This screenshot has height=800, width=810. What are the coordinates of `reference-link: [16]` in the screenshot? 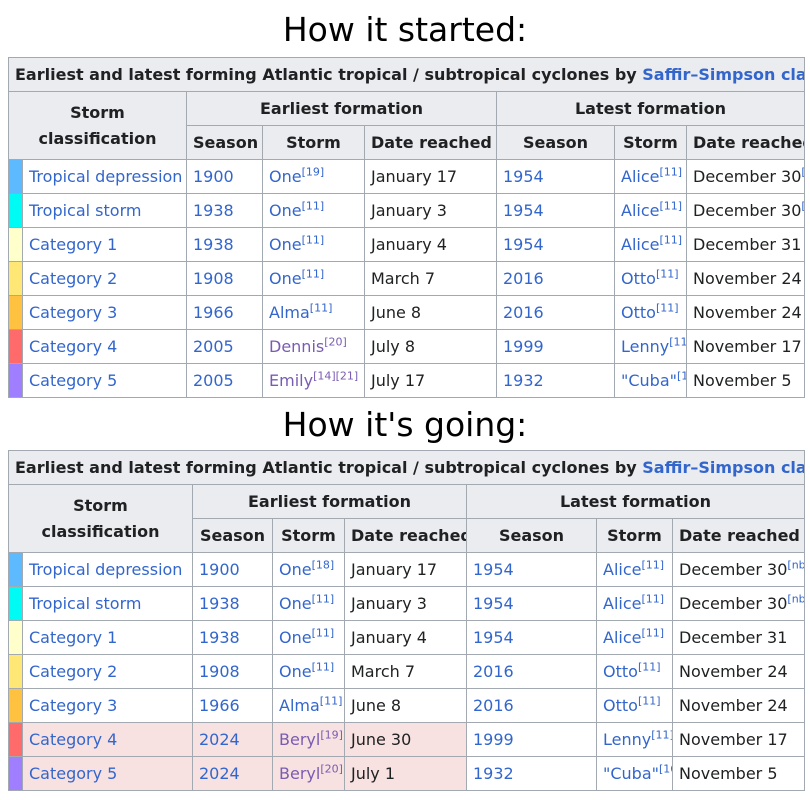 It's located at (665, 769).